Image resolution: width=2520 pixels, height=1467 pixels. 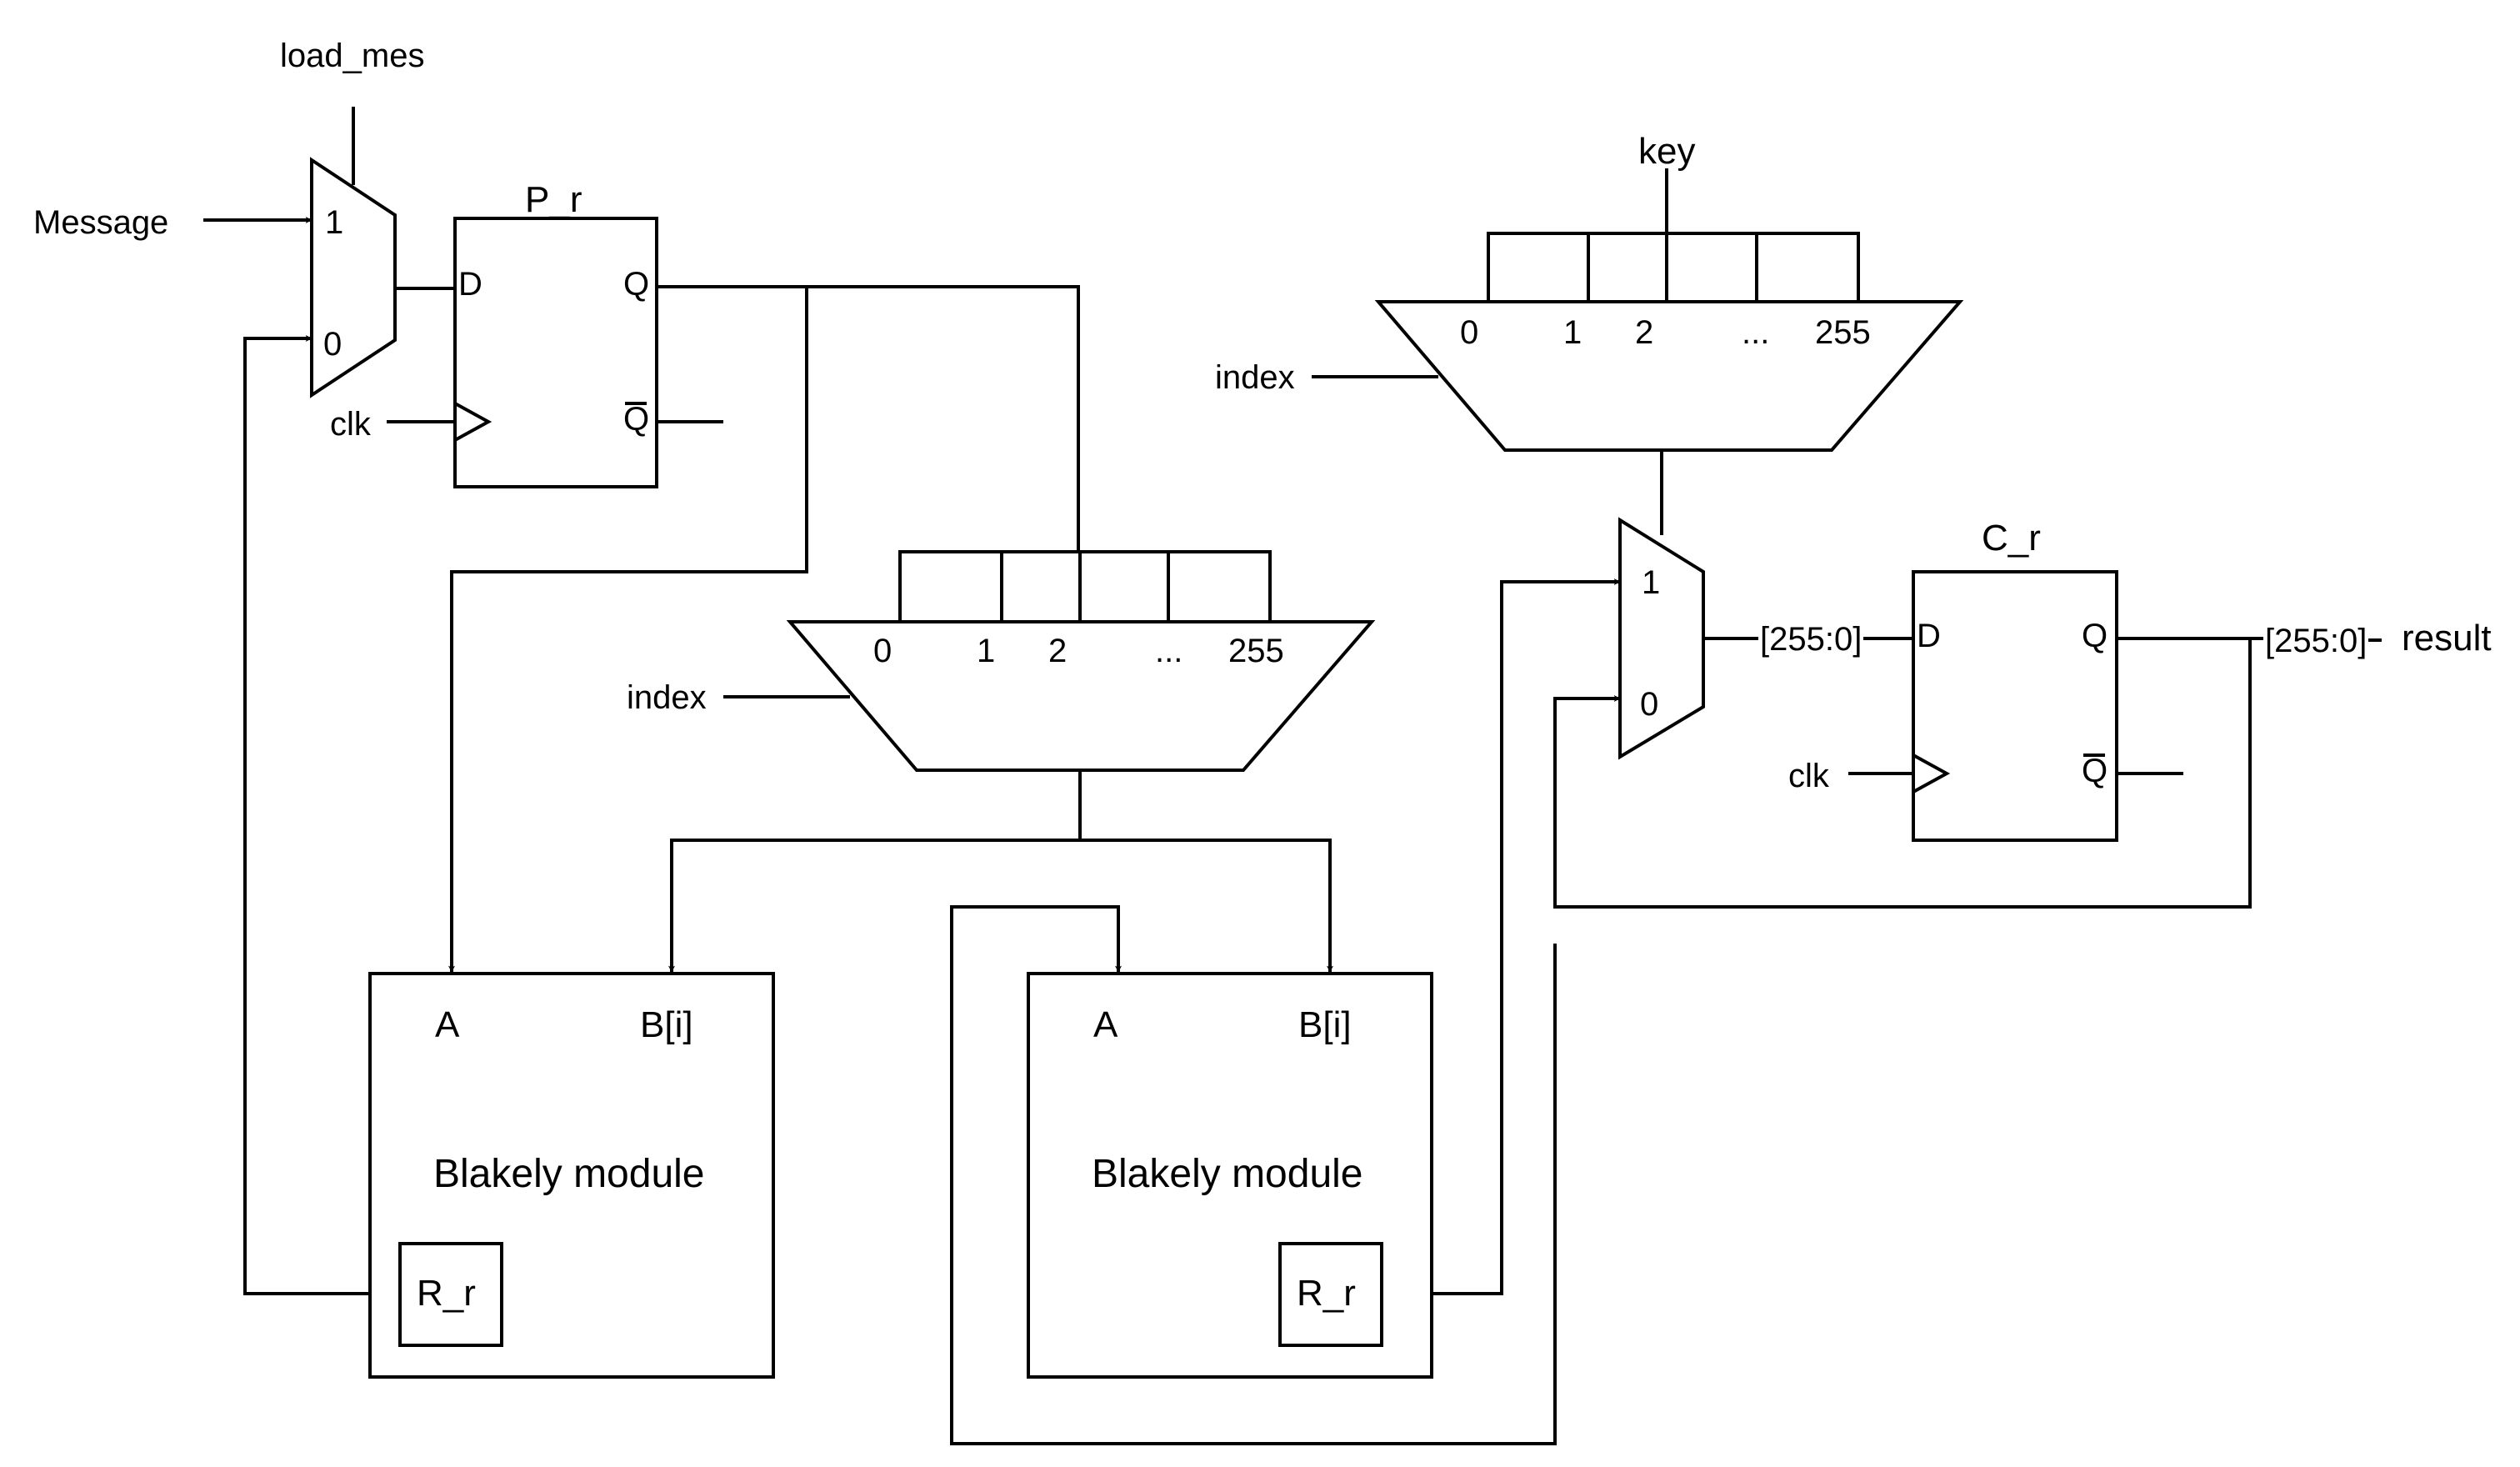 What do you see at coordinates (473, 422) in the screenshot?
I see `p-register-clock-triangle` at bounding box center [473, 422].